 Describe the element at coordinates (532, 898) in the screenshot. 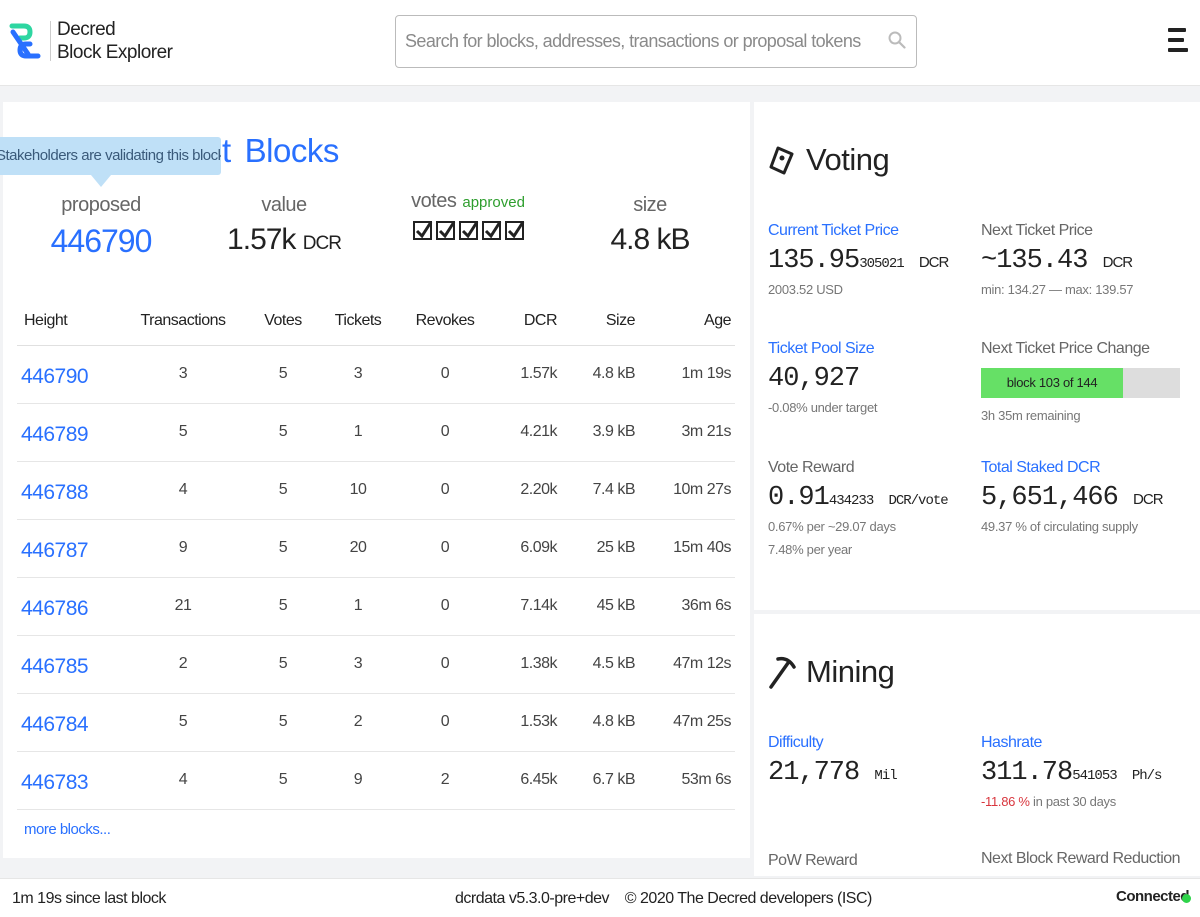

I see `version-link: dcrdata v5.3.0-pre+dev` at that location.